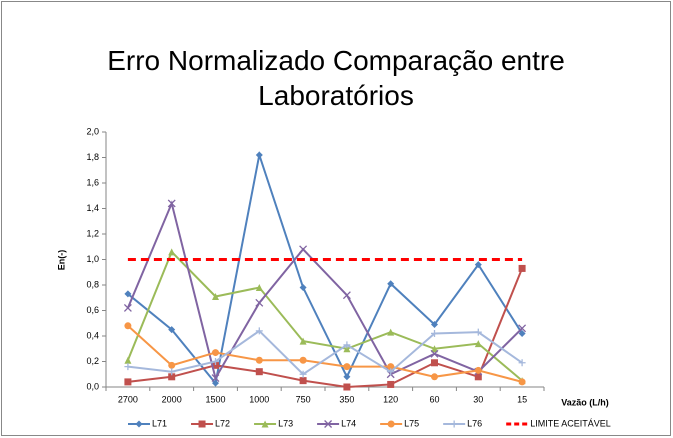 Image resolution: width=673 pixels, height=438 pixels. I want to click on legend-label: L76, so click(474, 423).